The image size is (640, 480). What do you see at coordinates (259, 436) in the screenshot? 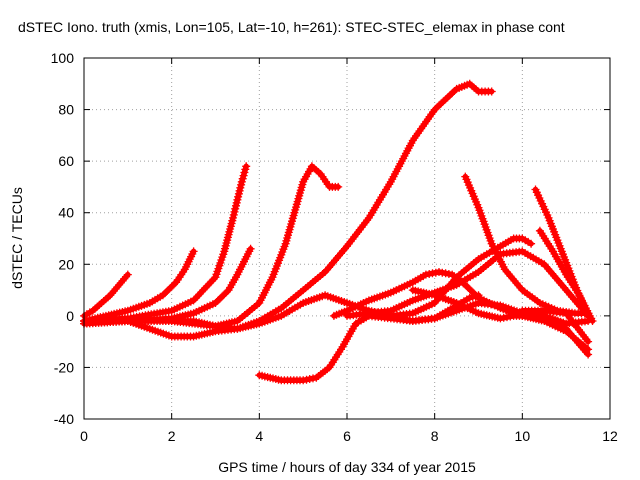
I see `x-tick-label: 4` at bounding box center [259, 436].